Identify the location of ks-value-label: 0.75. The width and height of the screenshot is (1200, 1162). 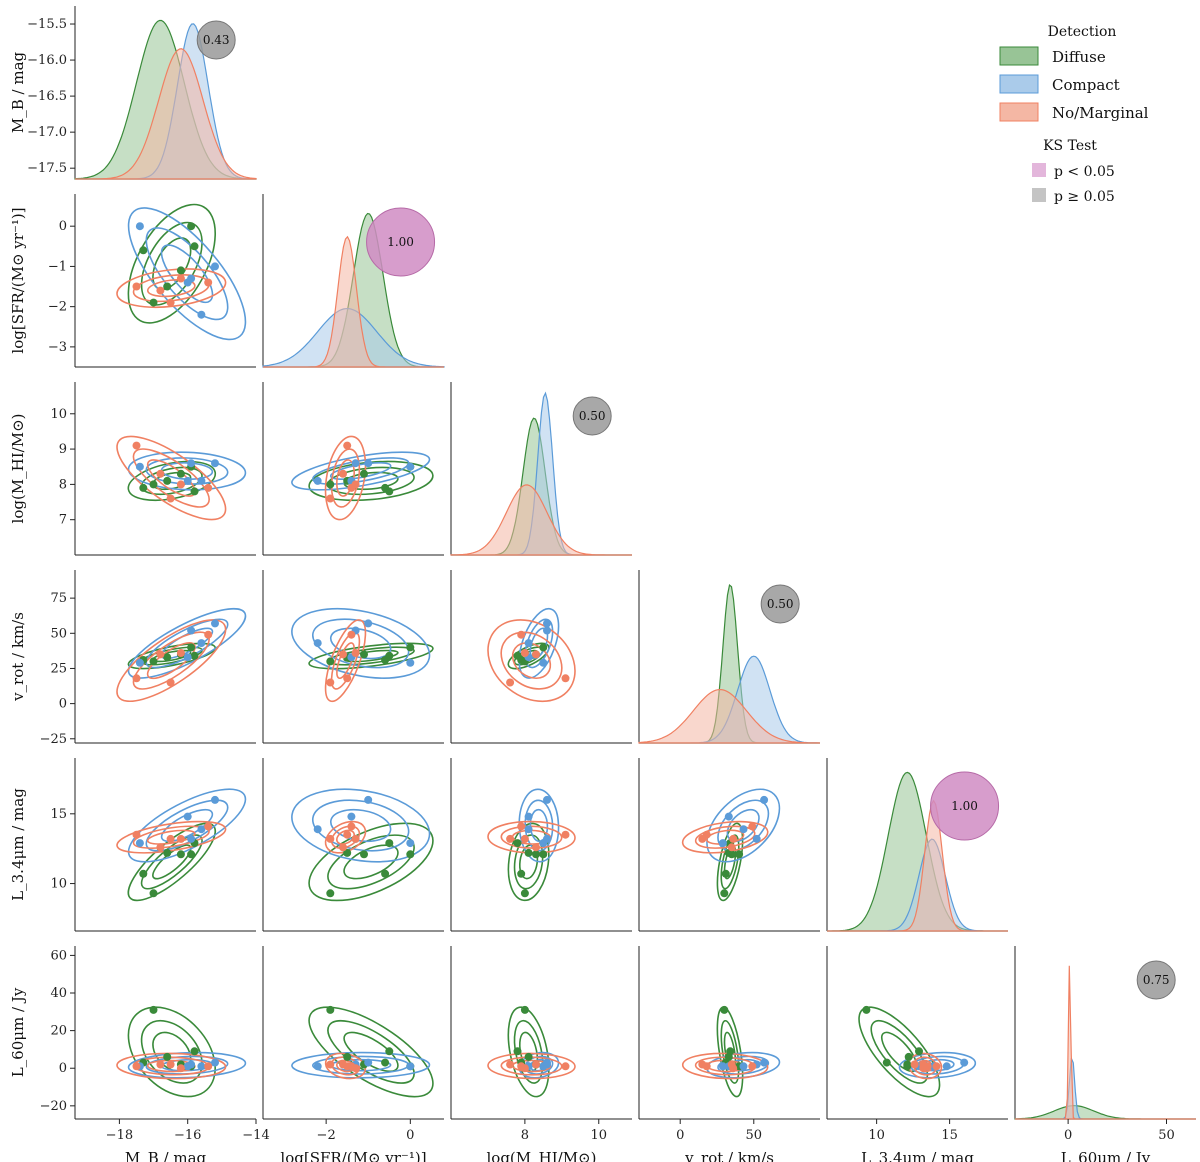
(1156, 980).